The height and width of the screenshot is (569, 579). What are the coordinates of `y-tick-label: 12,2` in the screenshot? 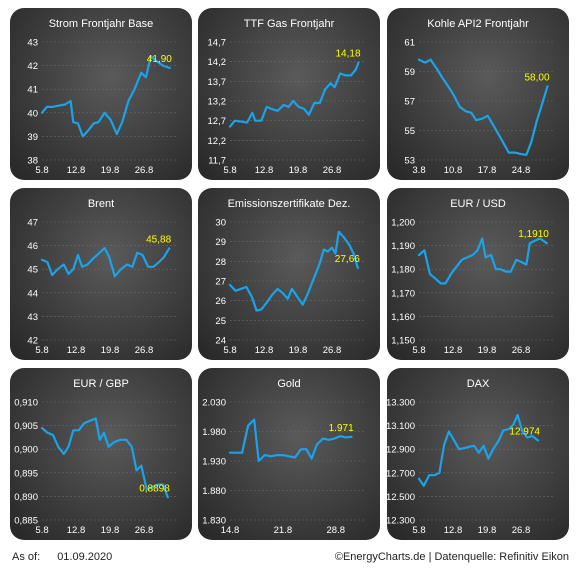 It's located at (217, 141).